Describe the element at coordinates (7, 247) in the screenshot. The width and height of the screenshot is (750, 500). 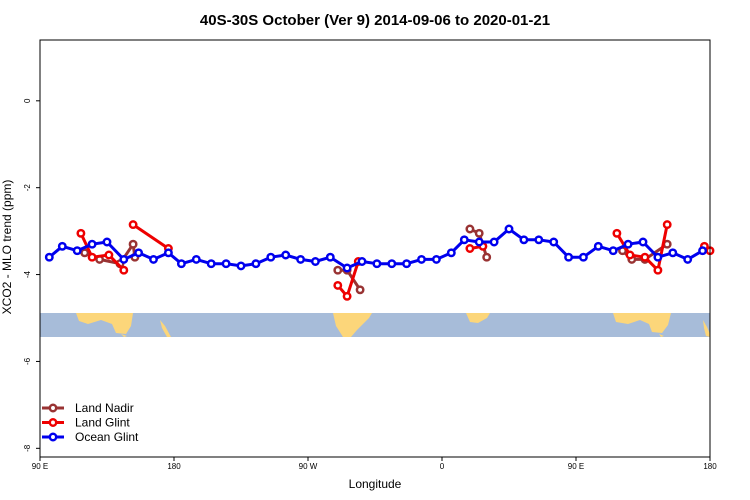
I see `y-axis-title: XCO2 - MLO trend (ppm)` at that location.